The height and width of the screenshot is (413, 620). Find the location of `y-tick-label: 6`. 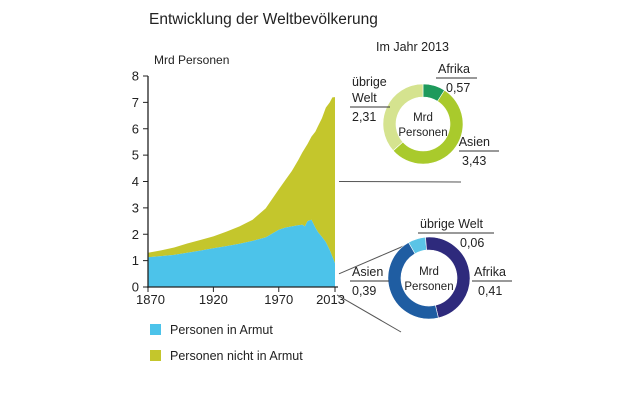

y-tick-label: 6 is located at coordinates (135, 128).